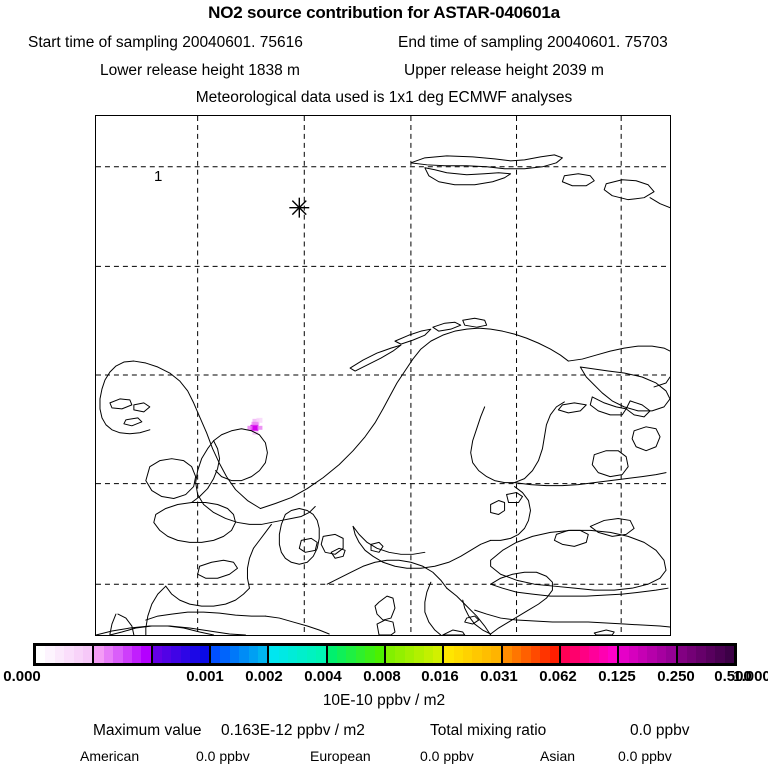 This screenshot has width=768, height=768. What do you see at coordinates (499, 676) in the screenshot?
I see `colorbar-tick-label: 0.031` at bounding box center [499, 676].